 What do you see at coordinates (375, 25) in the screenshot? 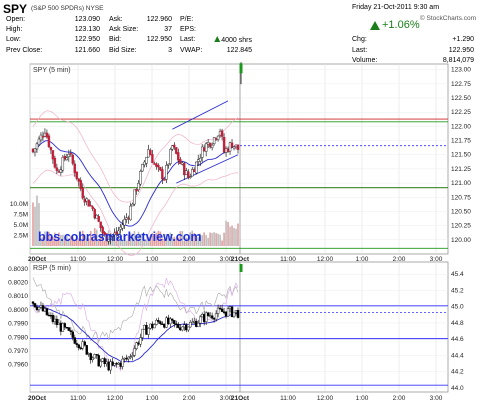
I see `up-triangle-icon` at bounding box center [375, 25].